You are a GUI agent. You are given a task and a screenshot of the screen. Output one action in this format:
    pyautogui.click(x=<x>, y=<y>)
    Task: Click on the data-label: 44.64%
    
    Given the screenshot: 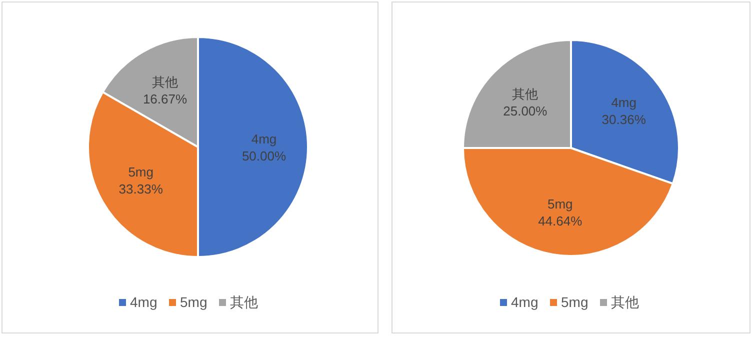 What is the action you would take?
    pyautogui.click(x=560, y=220)
    